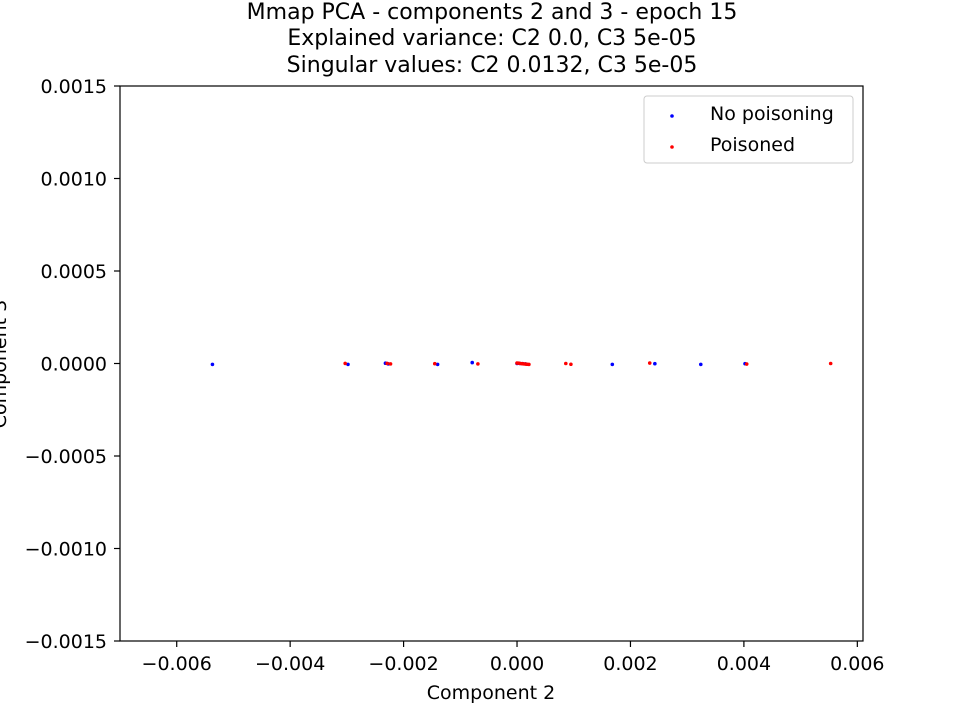 The width and height of the screenshot is (960, 720). Describe the element at coordinates (177, 664) in the screenshot. I see `x-tick-label: −0.006` at that location.